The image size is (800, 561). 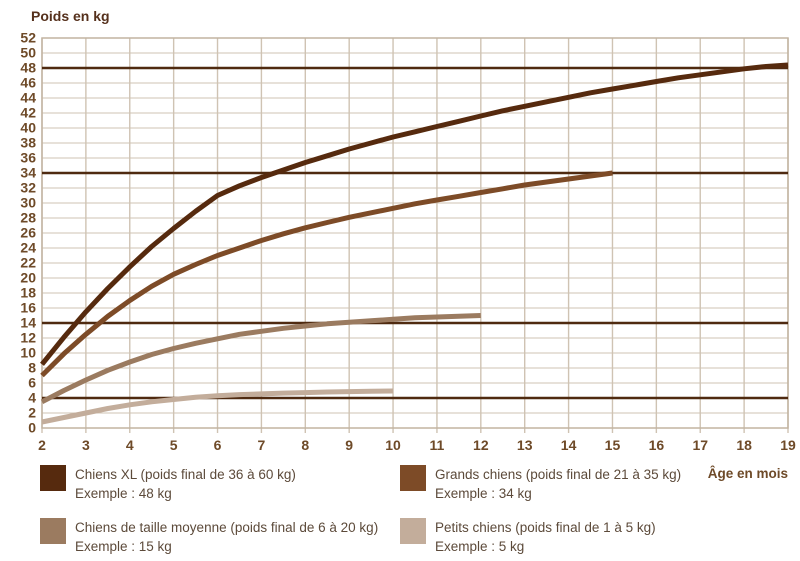 What do you see at coordinates (788, 445) in the screenshot?
I see `svg-text: 19` at bounding box center [788, 445].